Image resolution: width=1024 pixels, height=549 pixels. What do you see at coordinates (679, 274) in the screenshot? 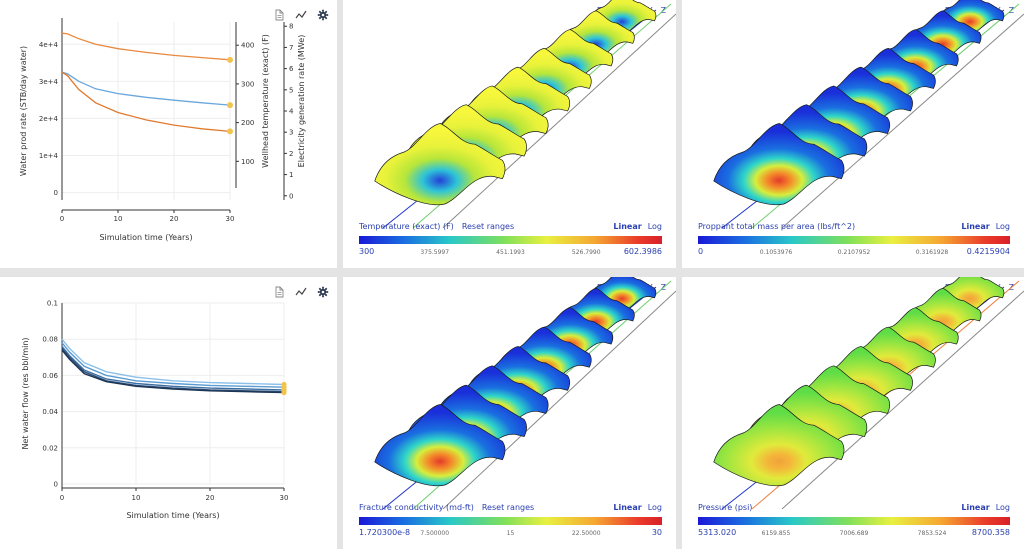
I see `vertical-splitter-right` at bounding box center [679, 274].